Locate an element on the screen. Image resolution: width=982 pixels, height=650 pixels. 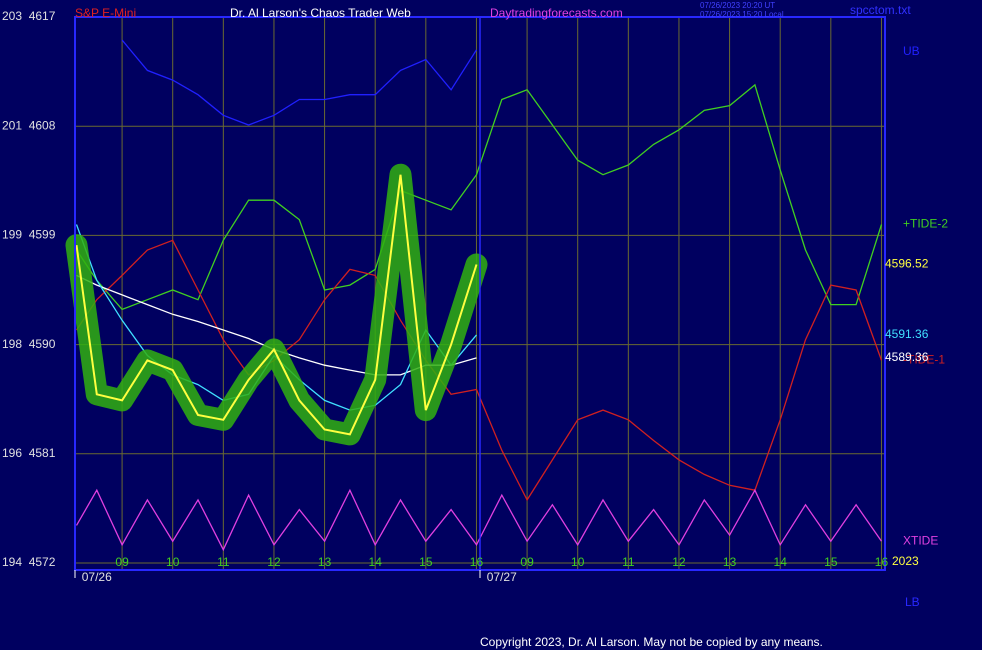
y-tick-label: 203 4617 is located at coordinates (29, 16).